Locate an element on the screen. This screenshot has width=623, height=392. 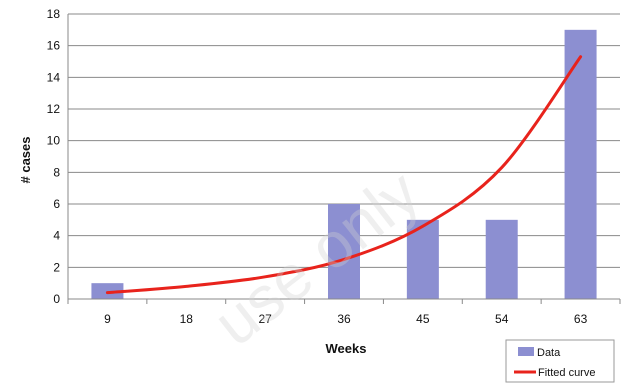
y-tick-label: 2 is located at coordinates (56, 267).